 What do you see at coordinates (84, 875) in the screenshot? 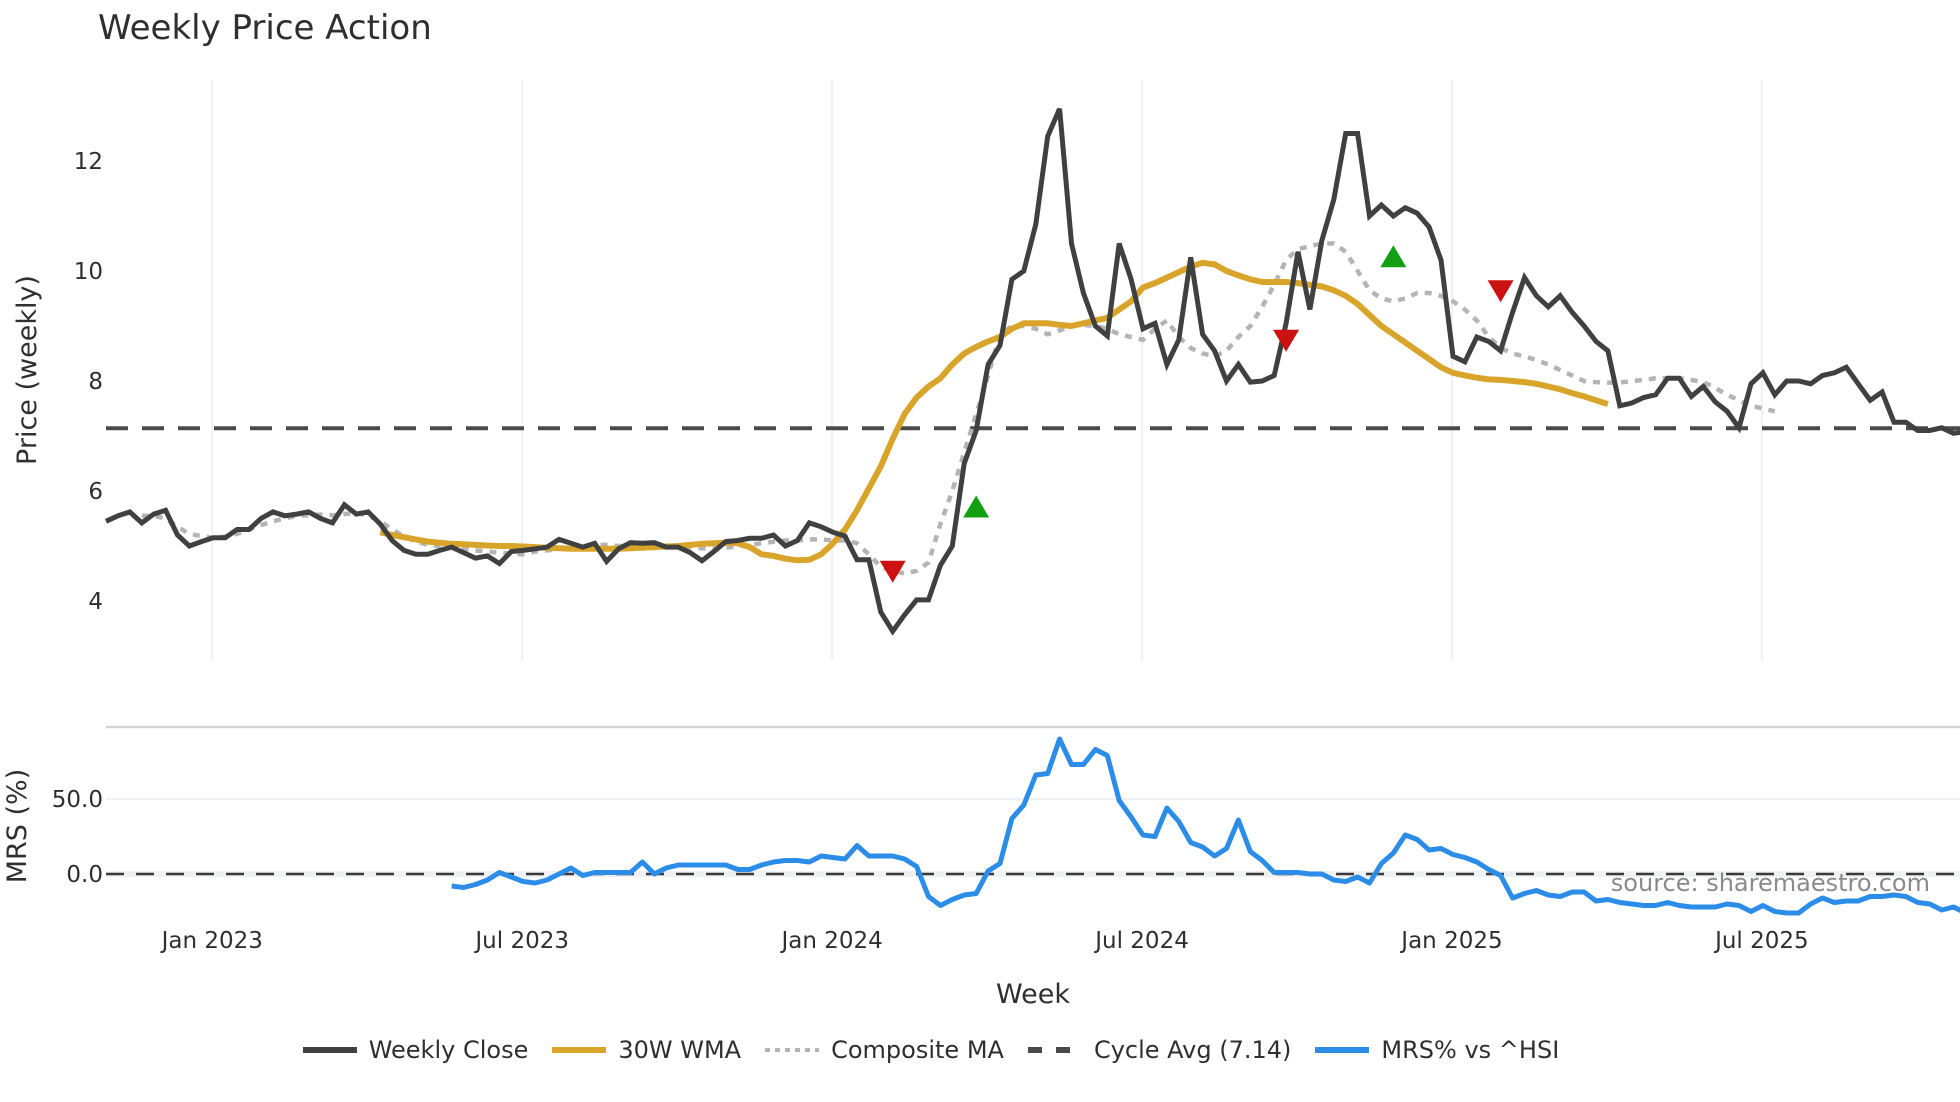
I see `mrs-y-tick-label: 0.0` at bounding box center [84, 875].